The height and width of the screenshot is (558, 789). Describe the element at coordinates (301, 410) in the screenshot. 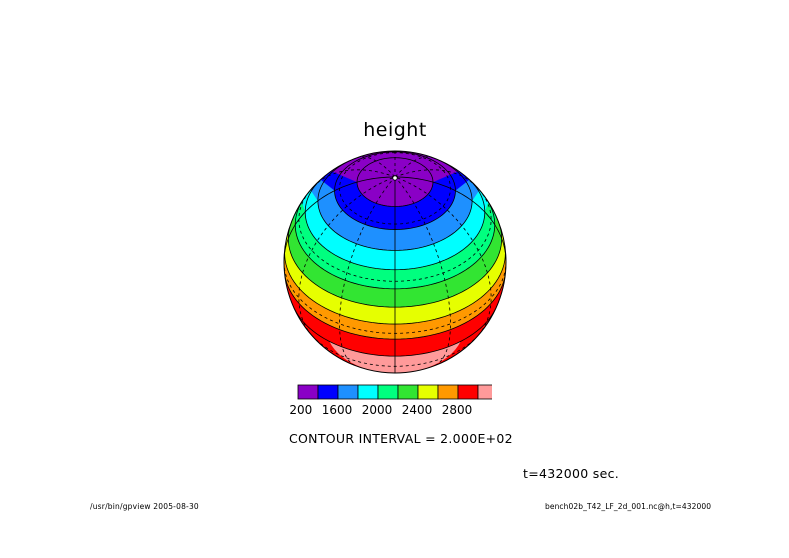

I see `colorbar-tick-label: 1200` at that location.